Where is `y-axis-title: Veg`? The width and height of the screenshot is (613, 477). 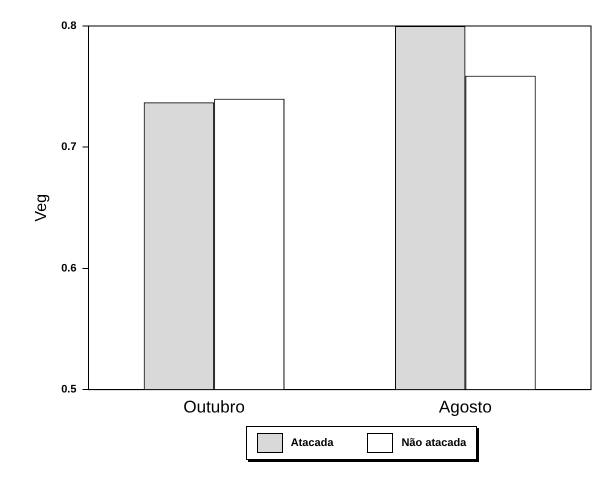 y-axis-title: Veg is located at coordinates (41, 208).